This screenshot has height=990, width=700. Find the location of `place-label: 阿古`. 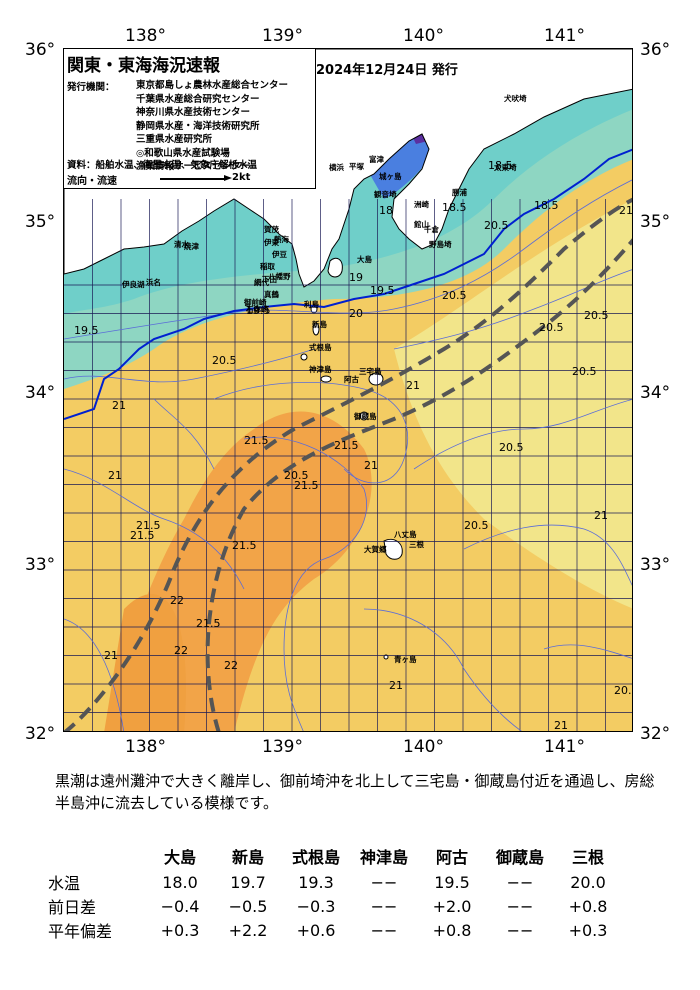

place-label: 阿古 is located at coordinates (351, 379).